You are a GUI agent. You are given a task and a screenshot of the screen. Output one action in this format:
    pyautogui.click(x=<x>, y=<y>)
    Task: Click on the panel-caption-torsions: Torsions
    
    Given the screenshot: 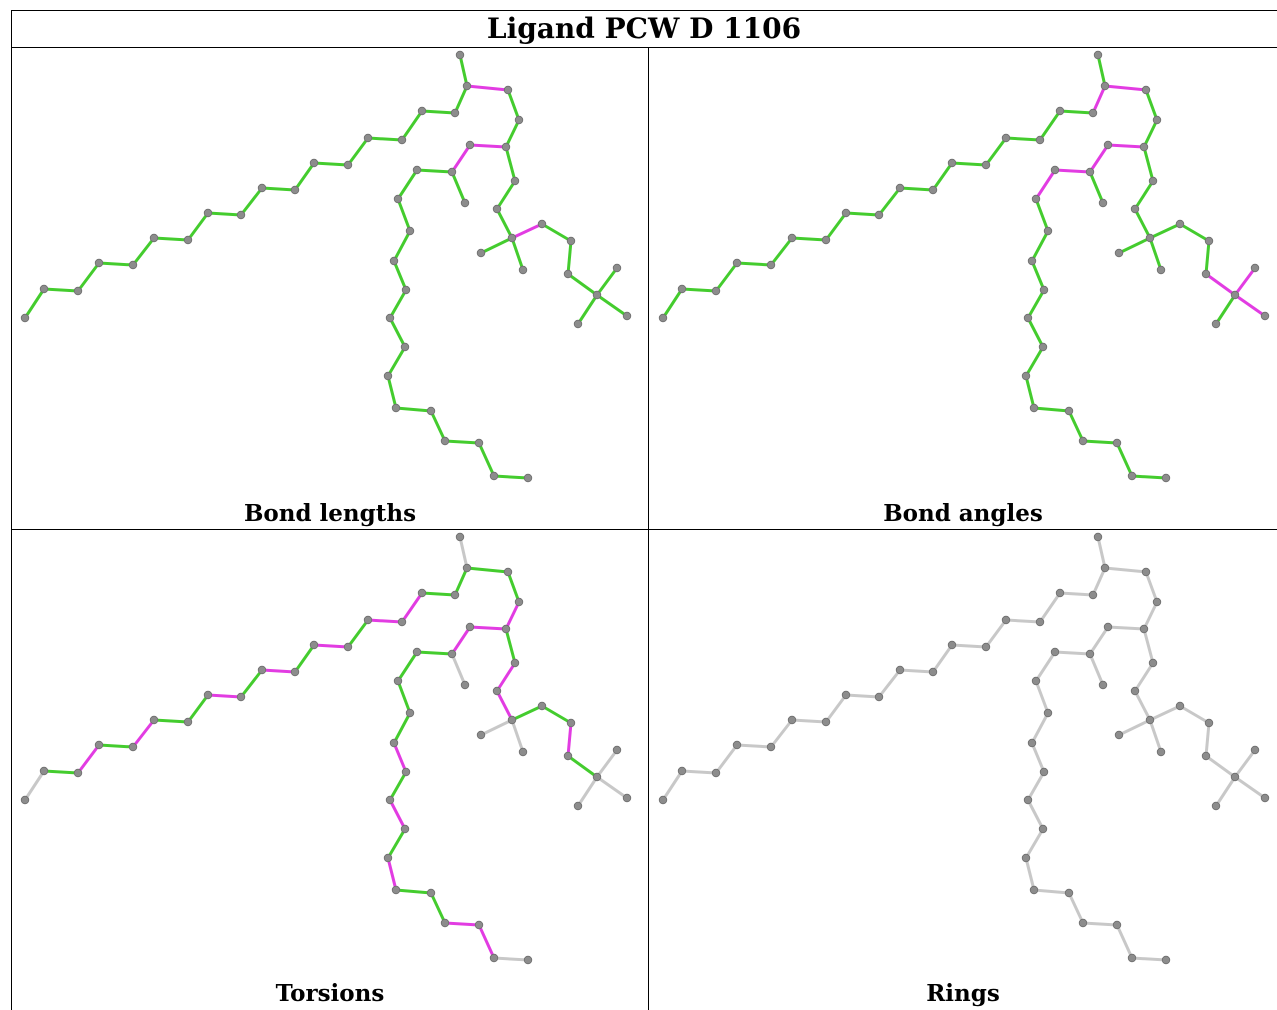 What is the action you would take?
    pyautogui.click(x=330, y=993)
    